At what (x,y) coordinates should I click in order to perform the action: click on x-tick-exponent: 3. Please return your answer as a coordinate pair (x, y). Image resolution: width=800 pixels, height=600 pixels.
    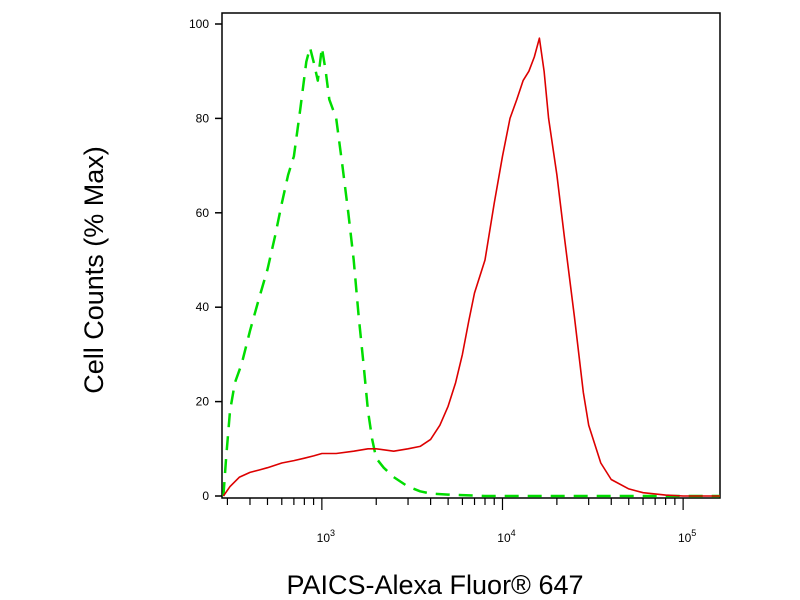
    Looking at the image, I should click on (332, 533).